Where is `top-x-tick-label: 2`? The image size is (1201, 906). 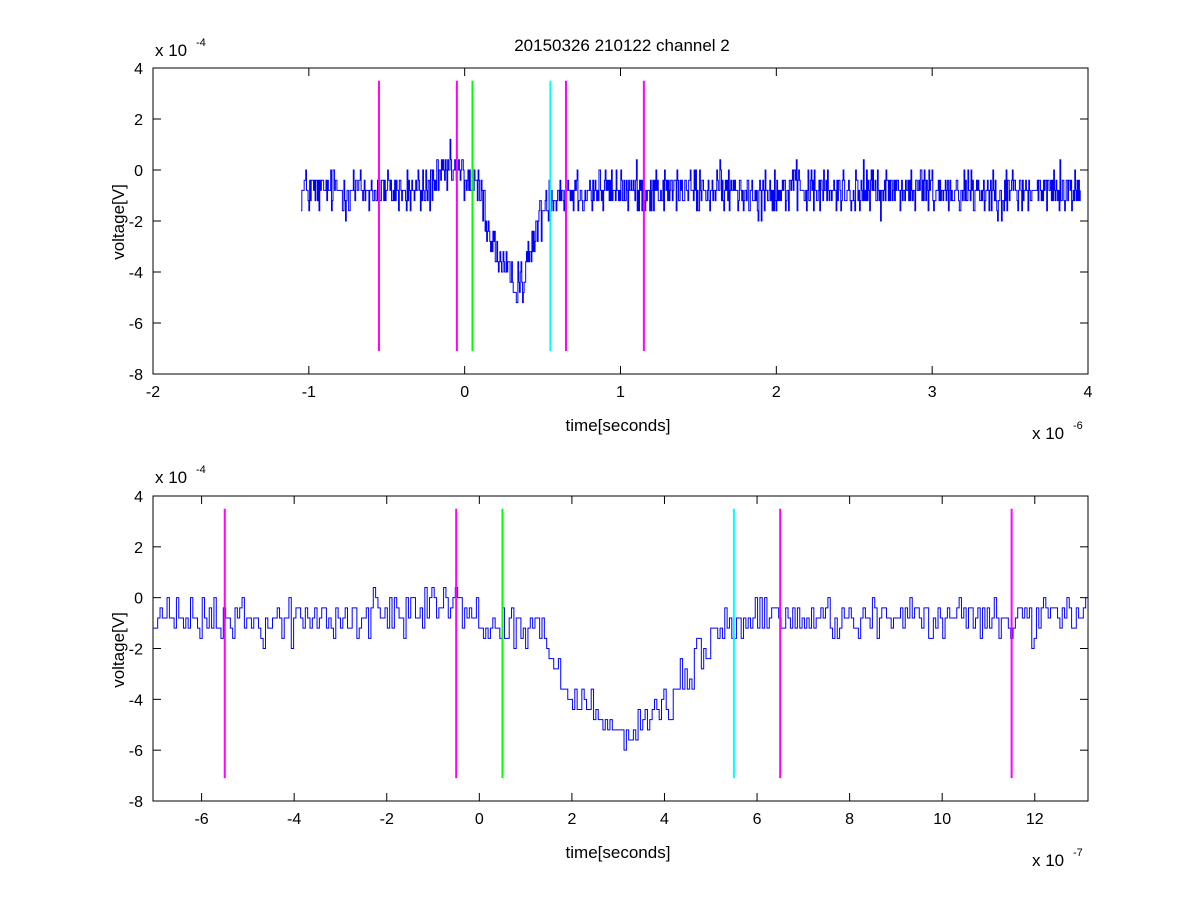
top-x-tick-label: 2 is located at coordinates (776, 392).